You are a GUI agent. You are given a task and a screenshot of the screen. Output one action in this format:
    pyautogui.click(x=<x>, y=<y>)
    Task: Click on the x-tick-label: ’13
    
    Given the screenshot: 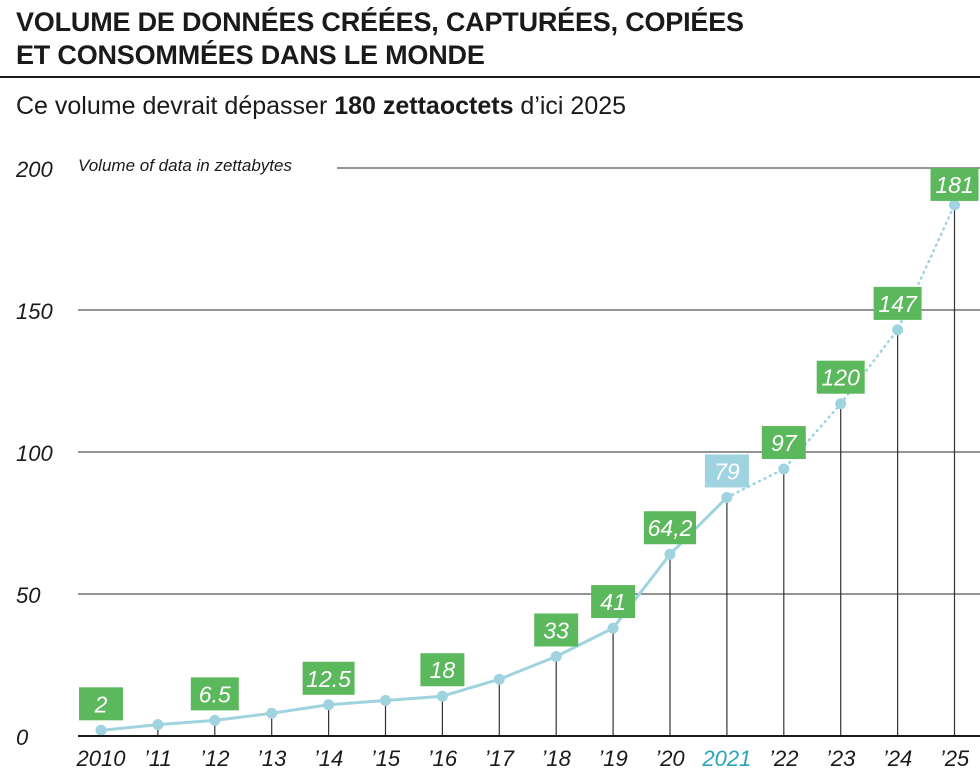 What is the action you would take?
    pyautogui.click(x=272, y=758)
    